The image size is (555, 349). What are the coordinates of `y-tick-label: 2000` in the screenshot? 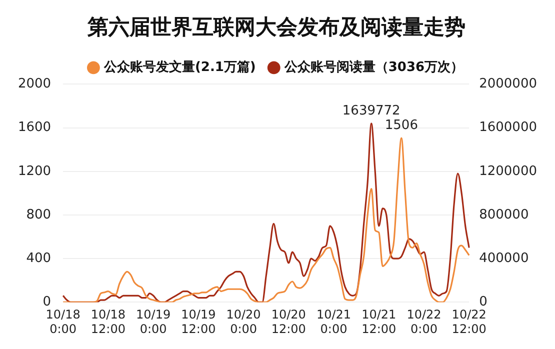 It's located at (35, 84).